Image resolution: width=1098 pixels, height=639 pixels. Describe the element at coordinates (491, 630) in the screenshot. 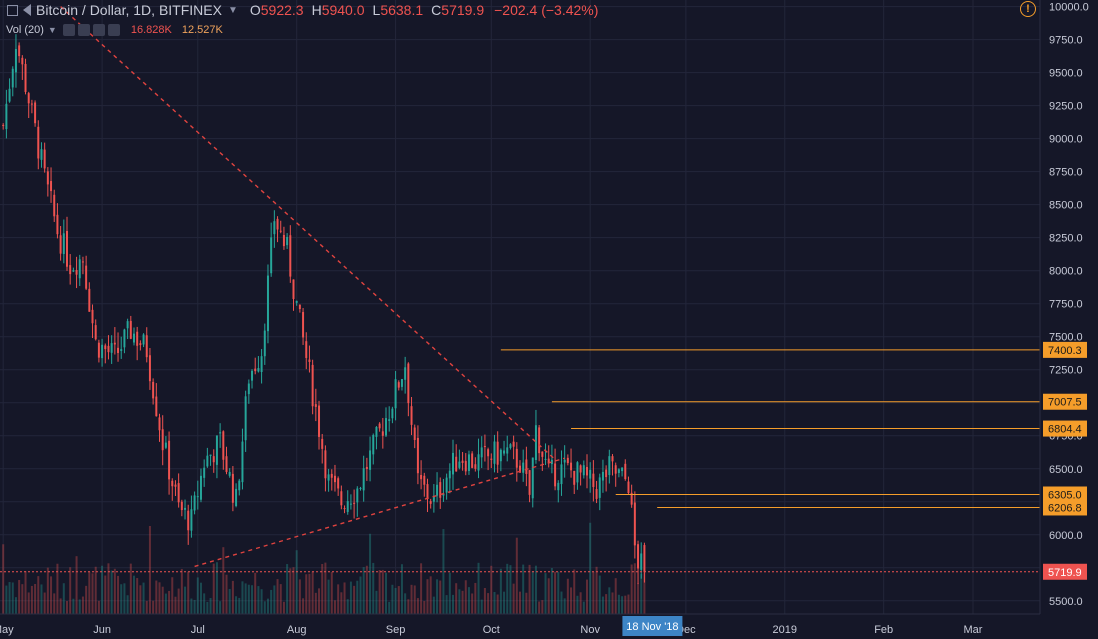

I see `x-tick-label: Oct` at that location.